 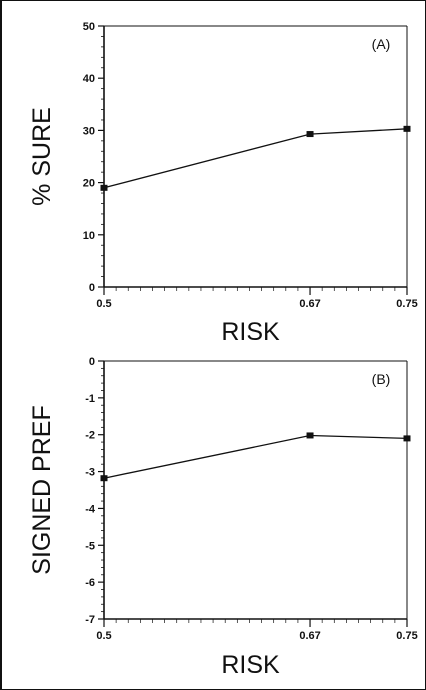 What do you see at coordinates (250, 665) in the screenshot?
I see `chart-1-x-axis-title: RISK` at bounding box center [250, 665].